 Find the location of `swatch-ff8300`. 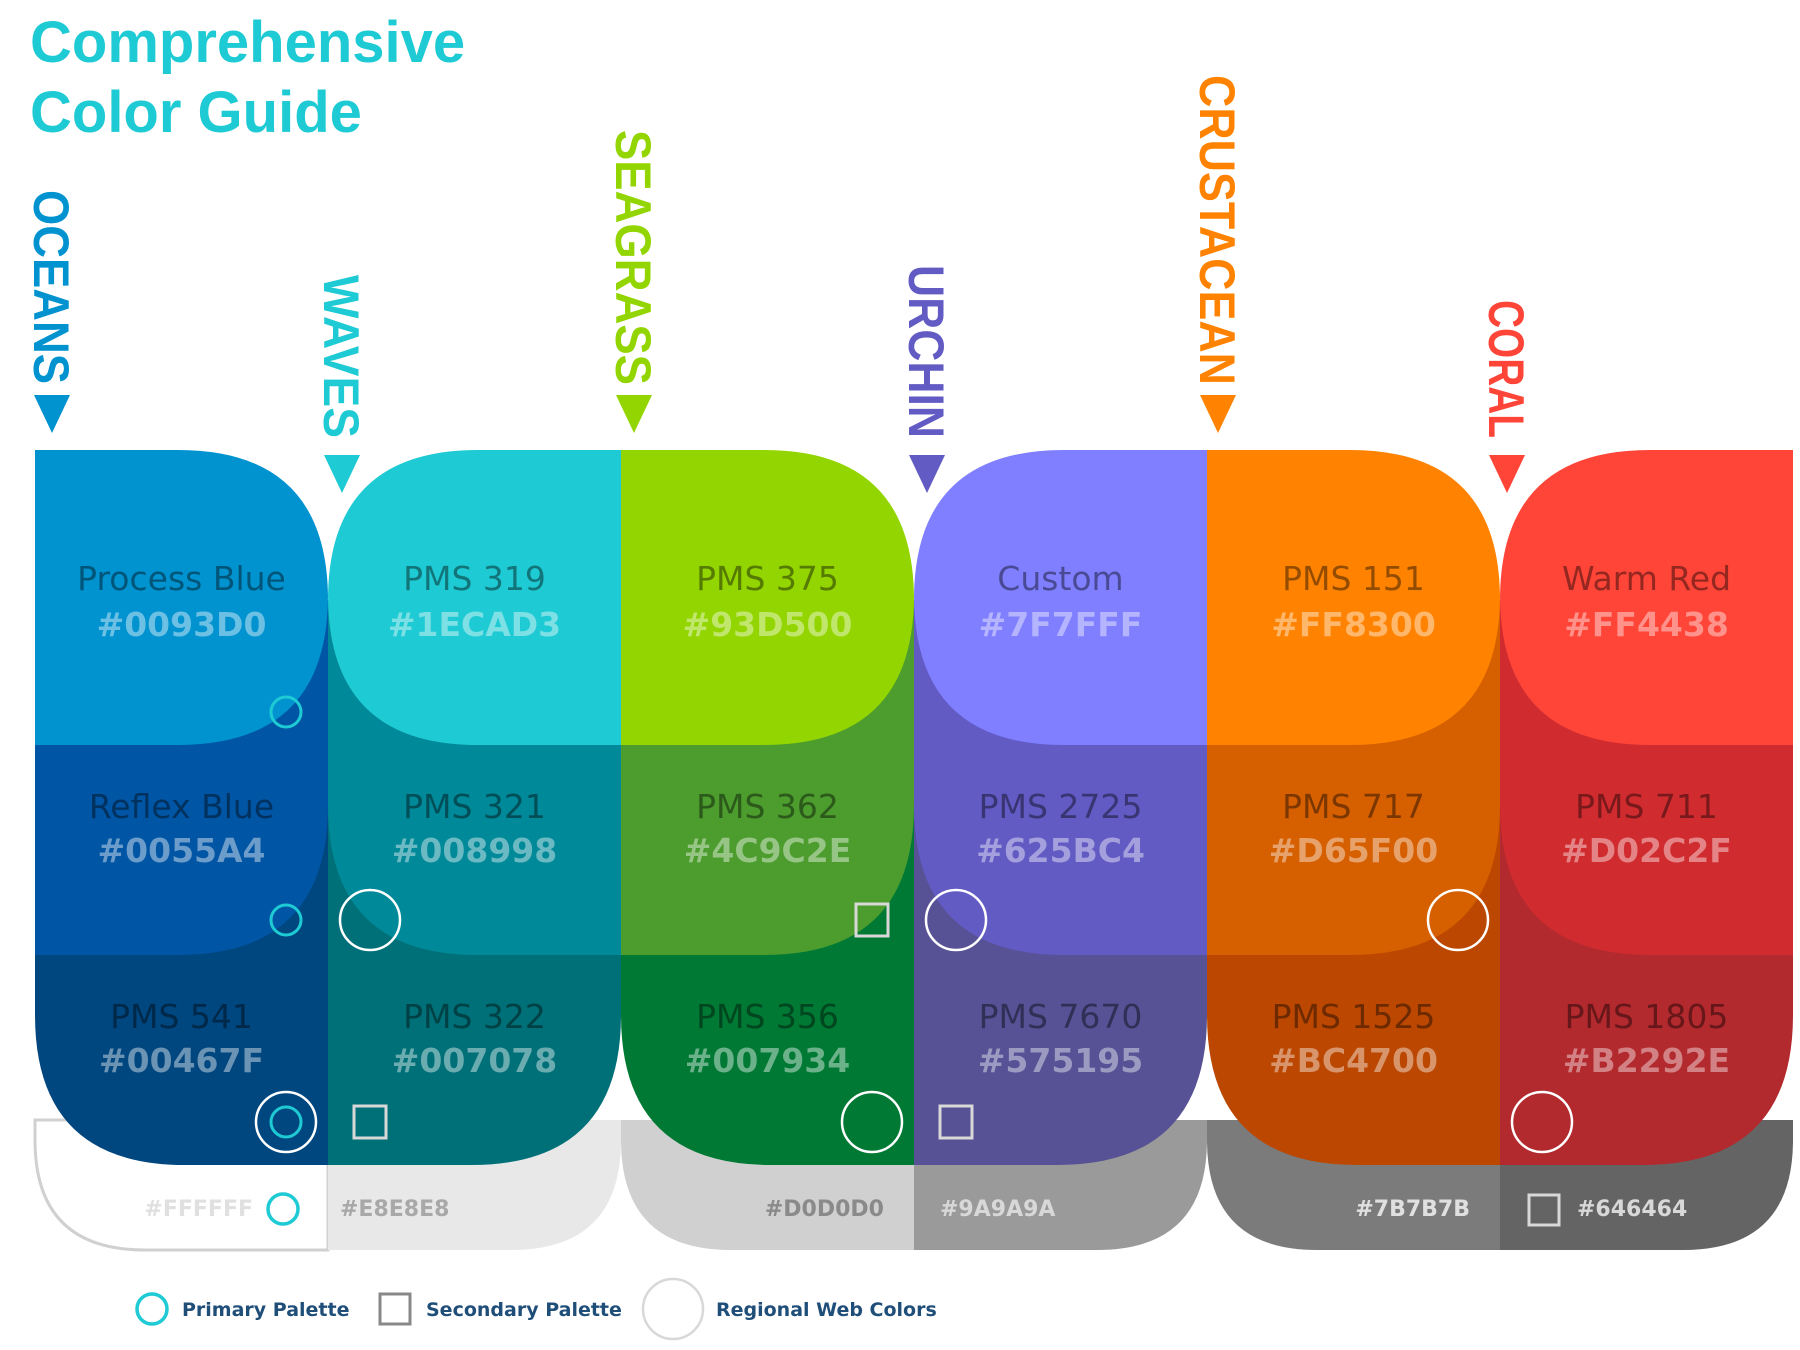

swatch-ff8300 is located at coordinates (1353, 597).